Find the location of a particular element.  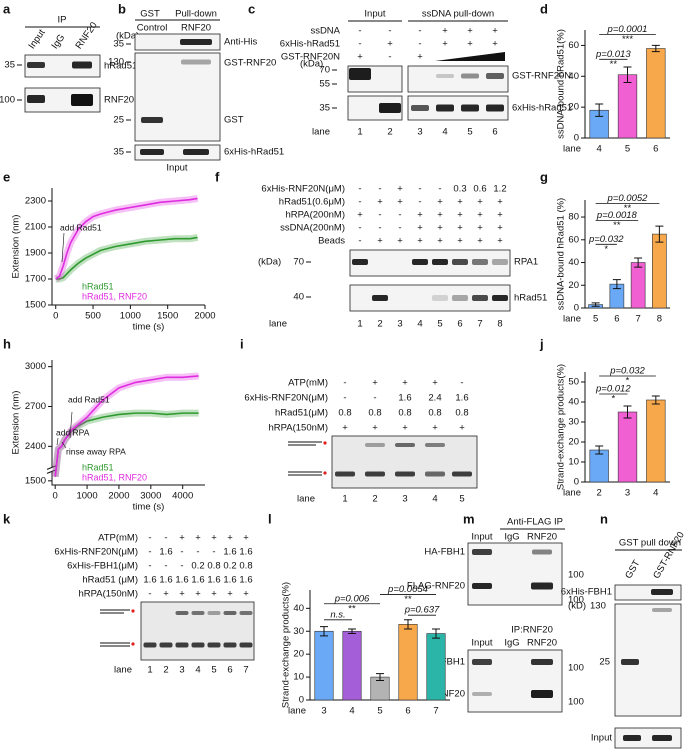

trace is located at coordinates (126, 258).